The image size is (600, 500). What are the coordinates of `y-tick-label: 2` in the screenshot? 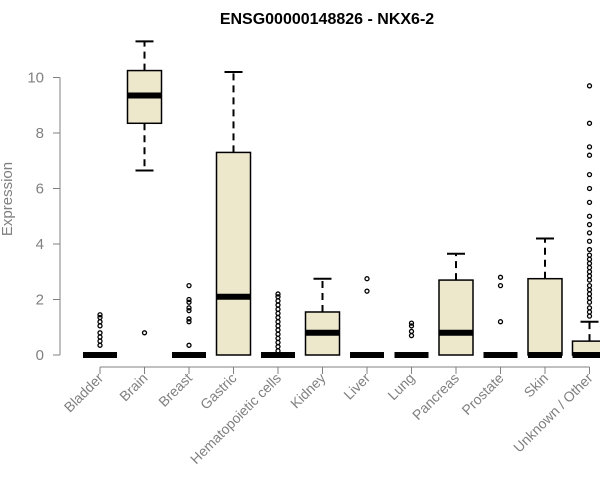 It's located at (40, 300).